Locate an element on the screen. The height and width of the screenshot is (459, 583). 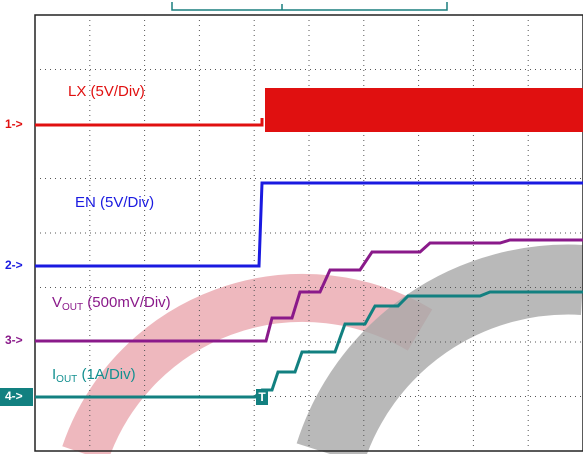
channel-label: LX (5V/Div) is located at coordinates (106, 91).